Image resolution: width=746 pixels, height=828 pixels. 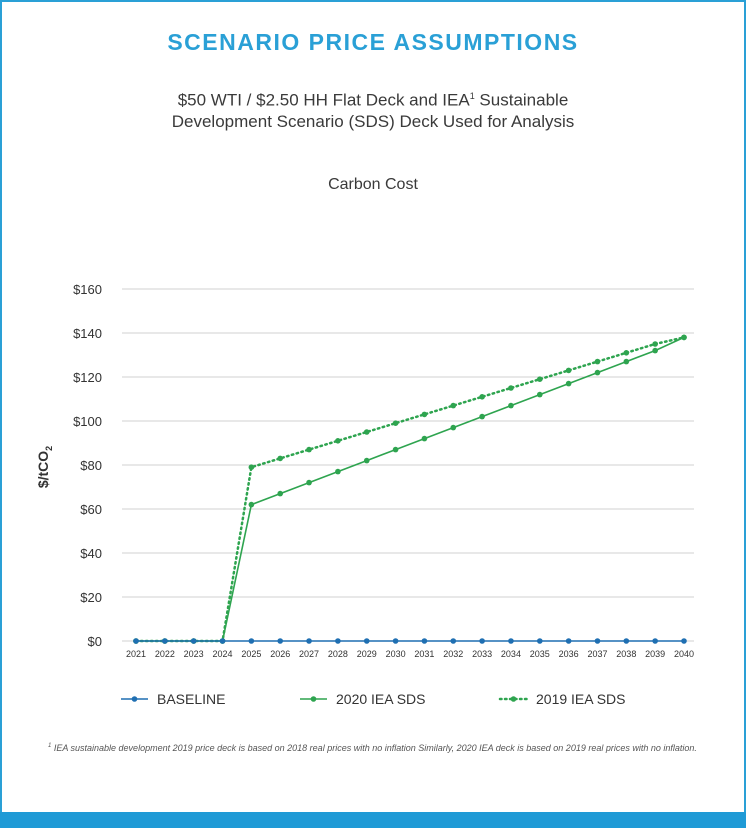 What do you see at coordinates (223, 654) in the screenshot?
I see `x-tick-label: 2024` at bounding box center [223, 654].